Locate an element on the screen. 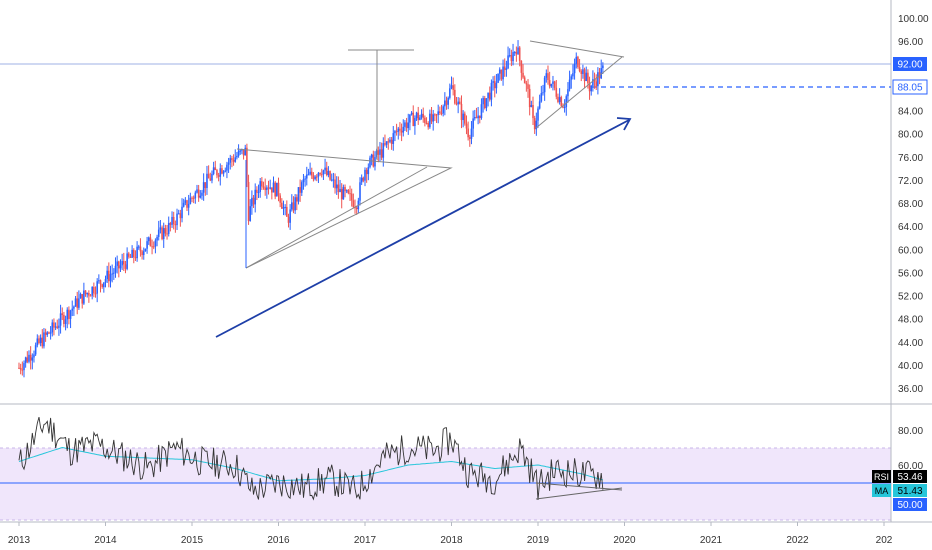  time-tick-label: 2016 is located at coordinates (278, 540).